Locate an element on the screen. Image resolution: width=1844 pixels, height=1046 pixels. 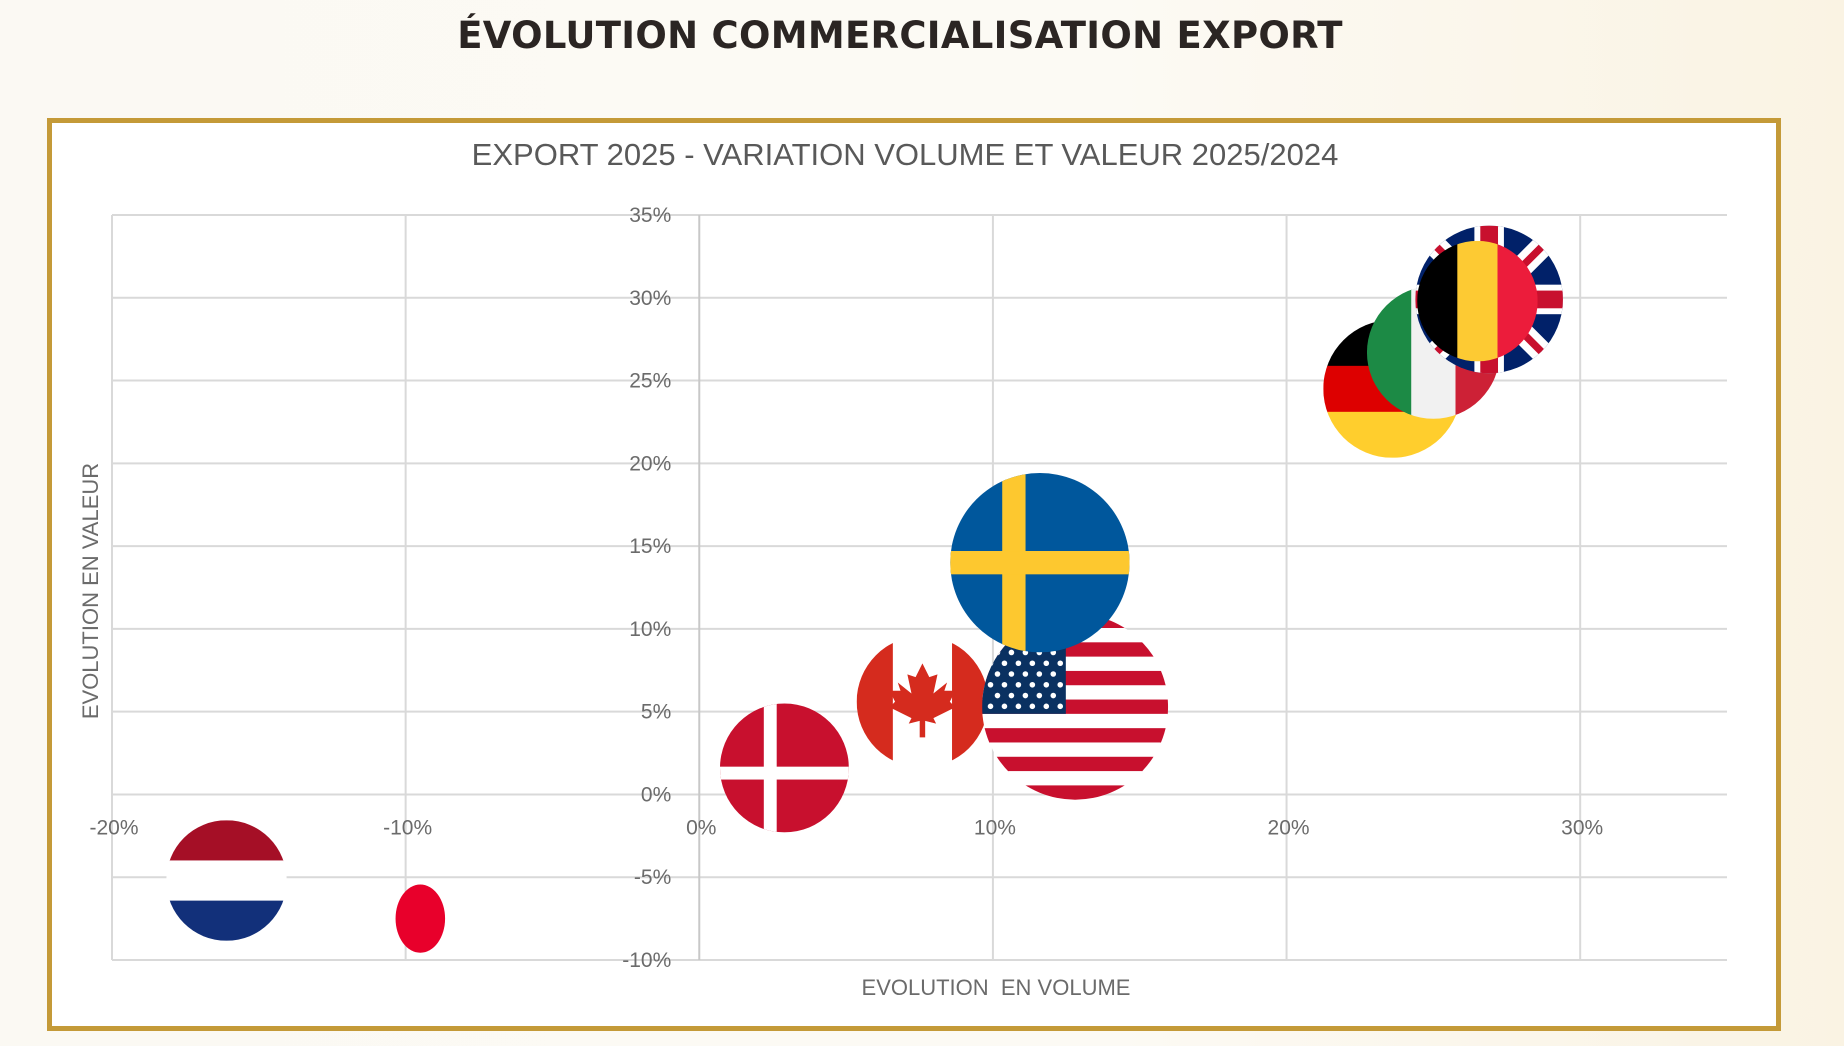
flag-stripe-white is located at coordinates (226, 881).